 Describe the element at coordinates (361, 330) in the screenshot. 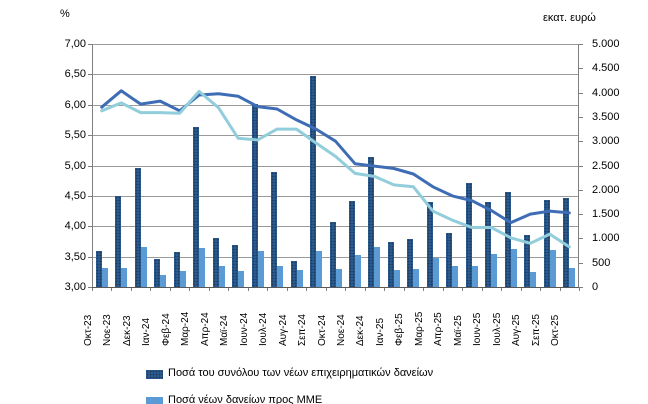

I see `x-tick-label: Δεκ-24` at that location.